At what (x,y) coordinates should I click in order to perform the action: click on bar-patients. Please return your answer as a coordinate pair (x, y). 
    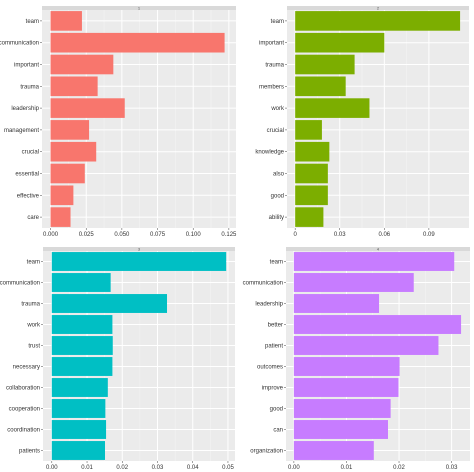
    Looking at the image, I should click on (78, 450).